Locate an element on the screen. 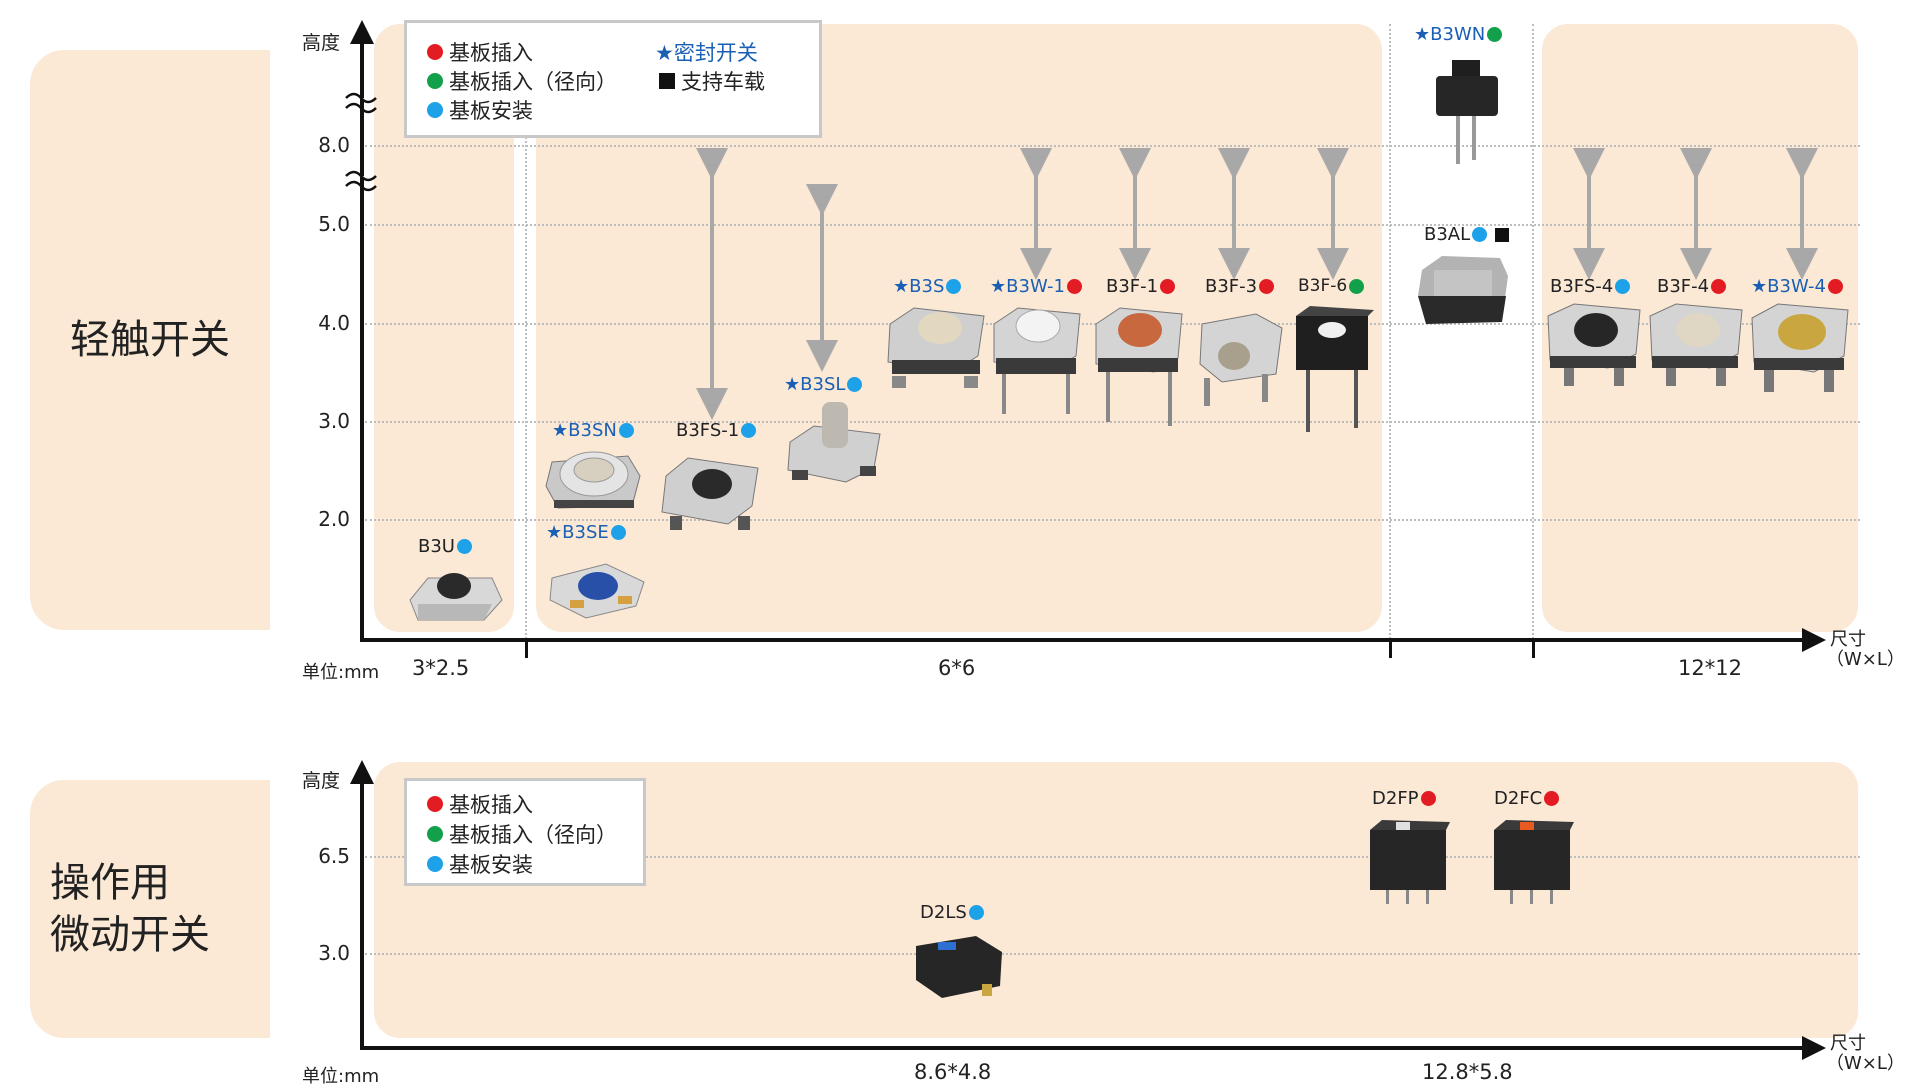 Image resolution: width=1906 pixels, height=1088 pixels. gridline-2.0 is located at coordinates (1112, 520).